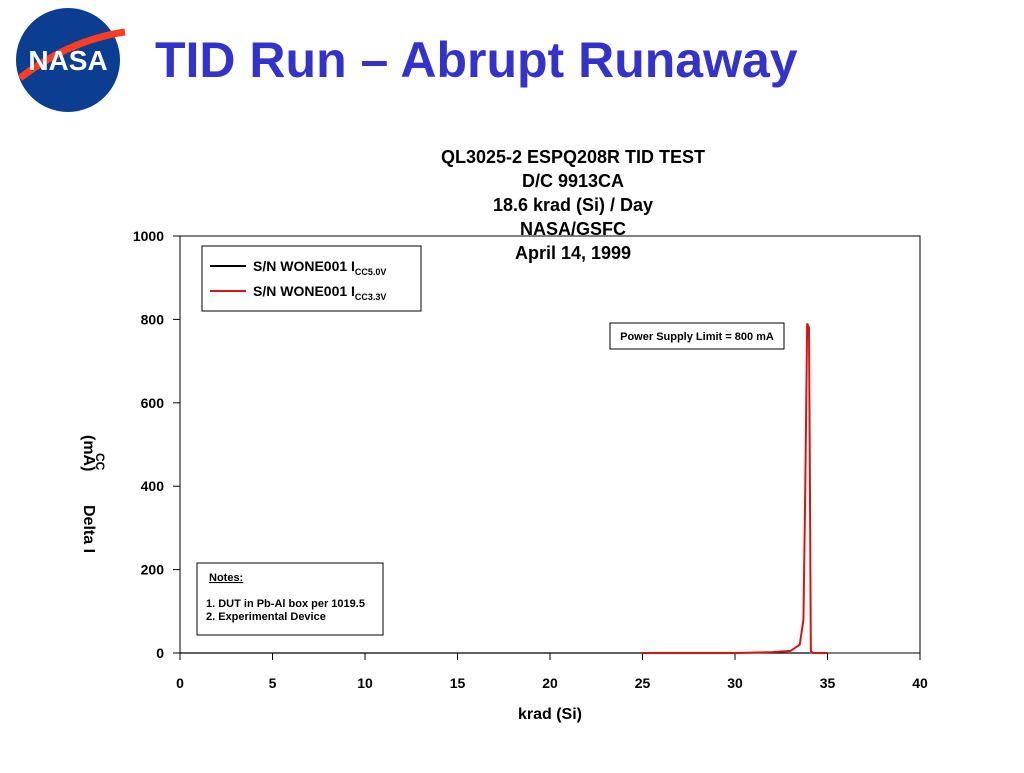 This screenshot has height=773, width=1024. What do you see at coordinates (153, 403) in the screenshot?
I see `y-tick-label: 600` at bounding box center [153, 403].